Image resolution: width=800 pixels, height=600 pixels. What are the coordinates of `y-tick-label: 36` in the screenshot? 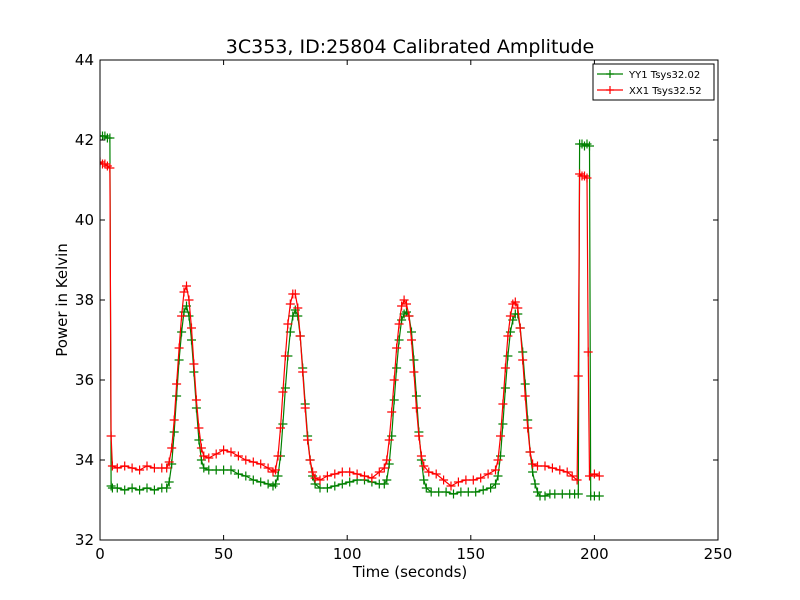 It's located at (84, 380).